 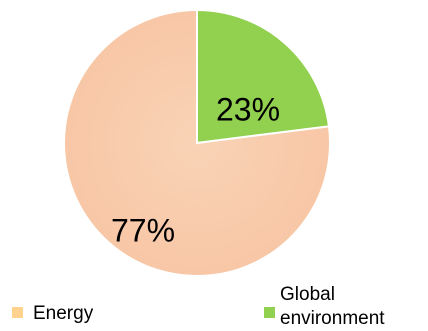 I want to click on data-label-energy: 77%, so click(x=143, y=230).